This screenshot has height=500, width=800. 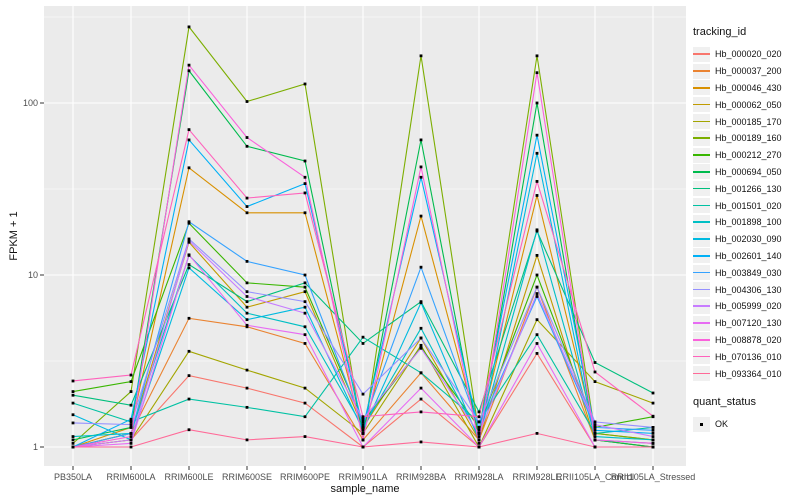 What do you see at coordinates (748, 54) in the screenshot?
I see `legend-label: Hb_000020_020` at bounding box center [748, 54].